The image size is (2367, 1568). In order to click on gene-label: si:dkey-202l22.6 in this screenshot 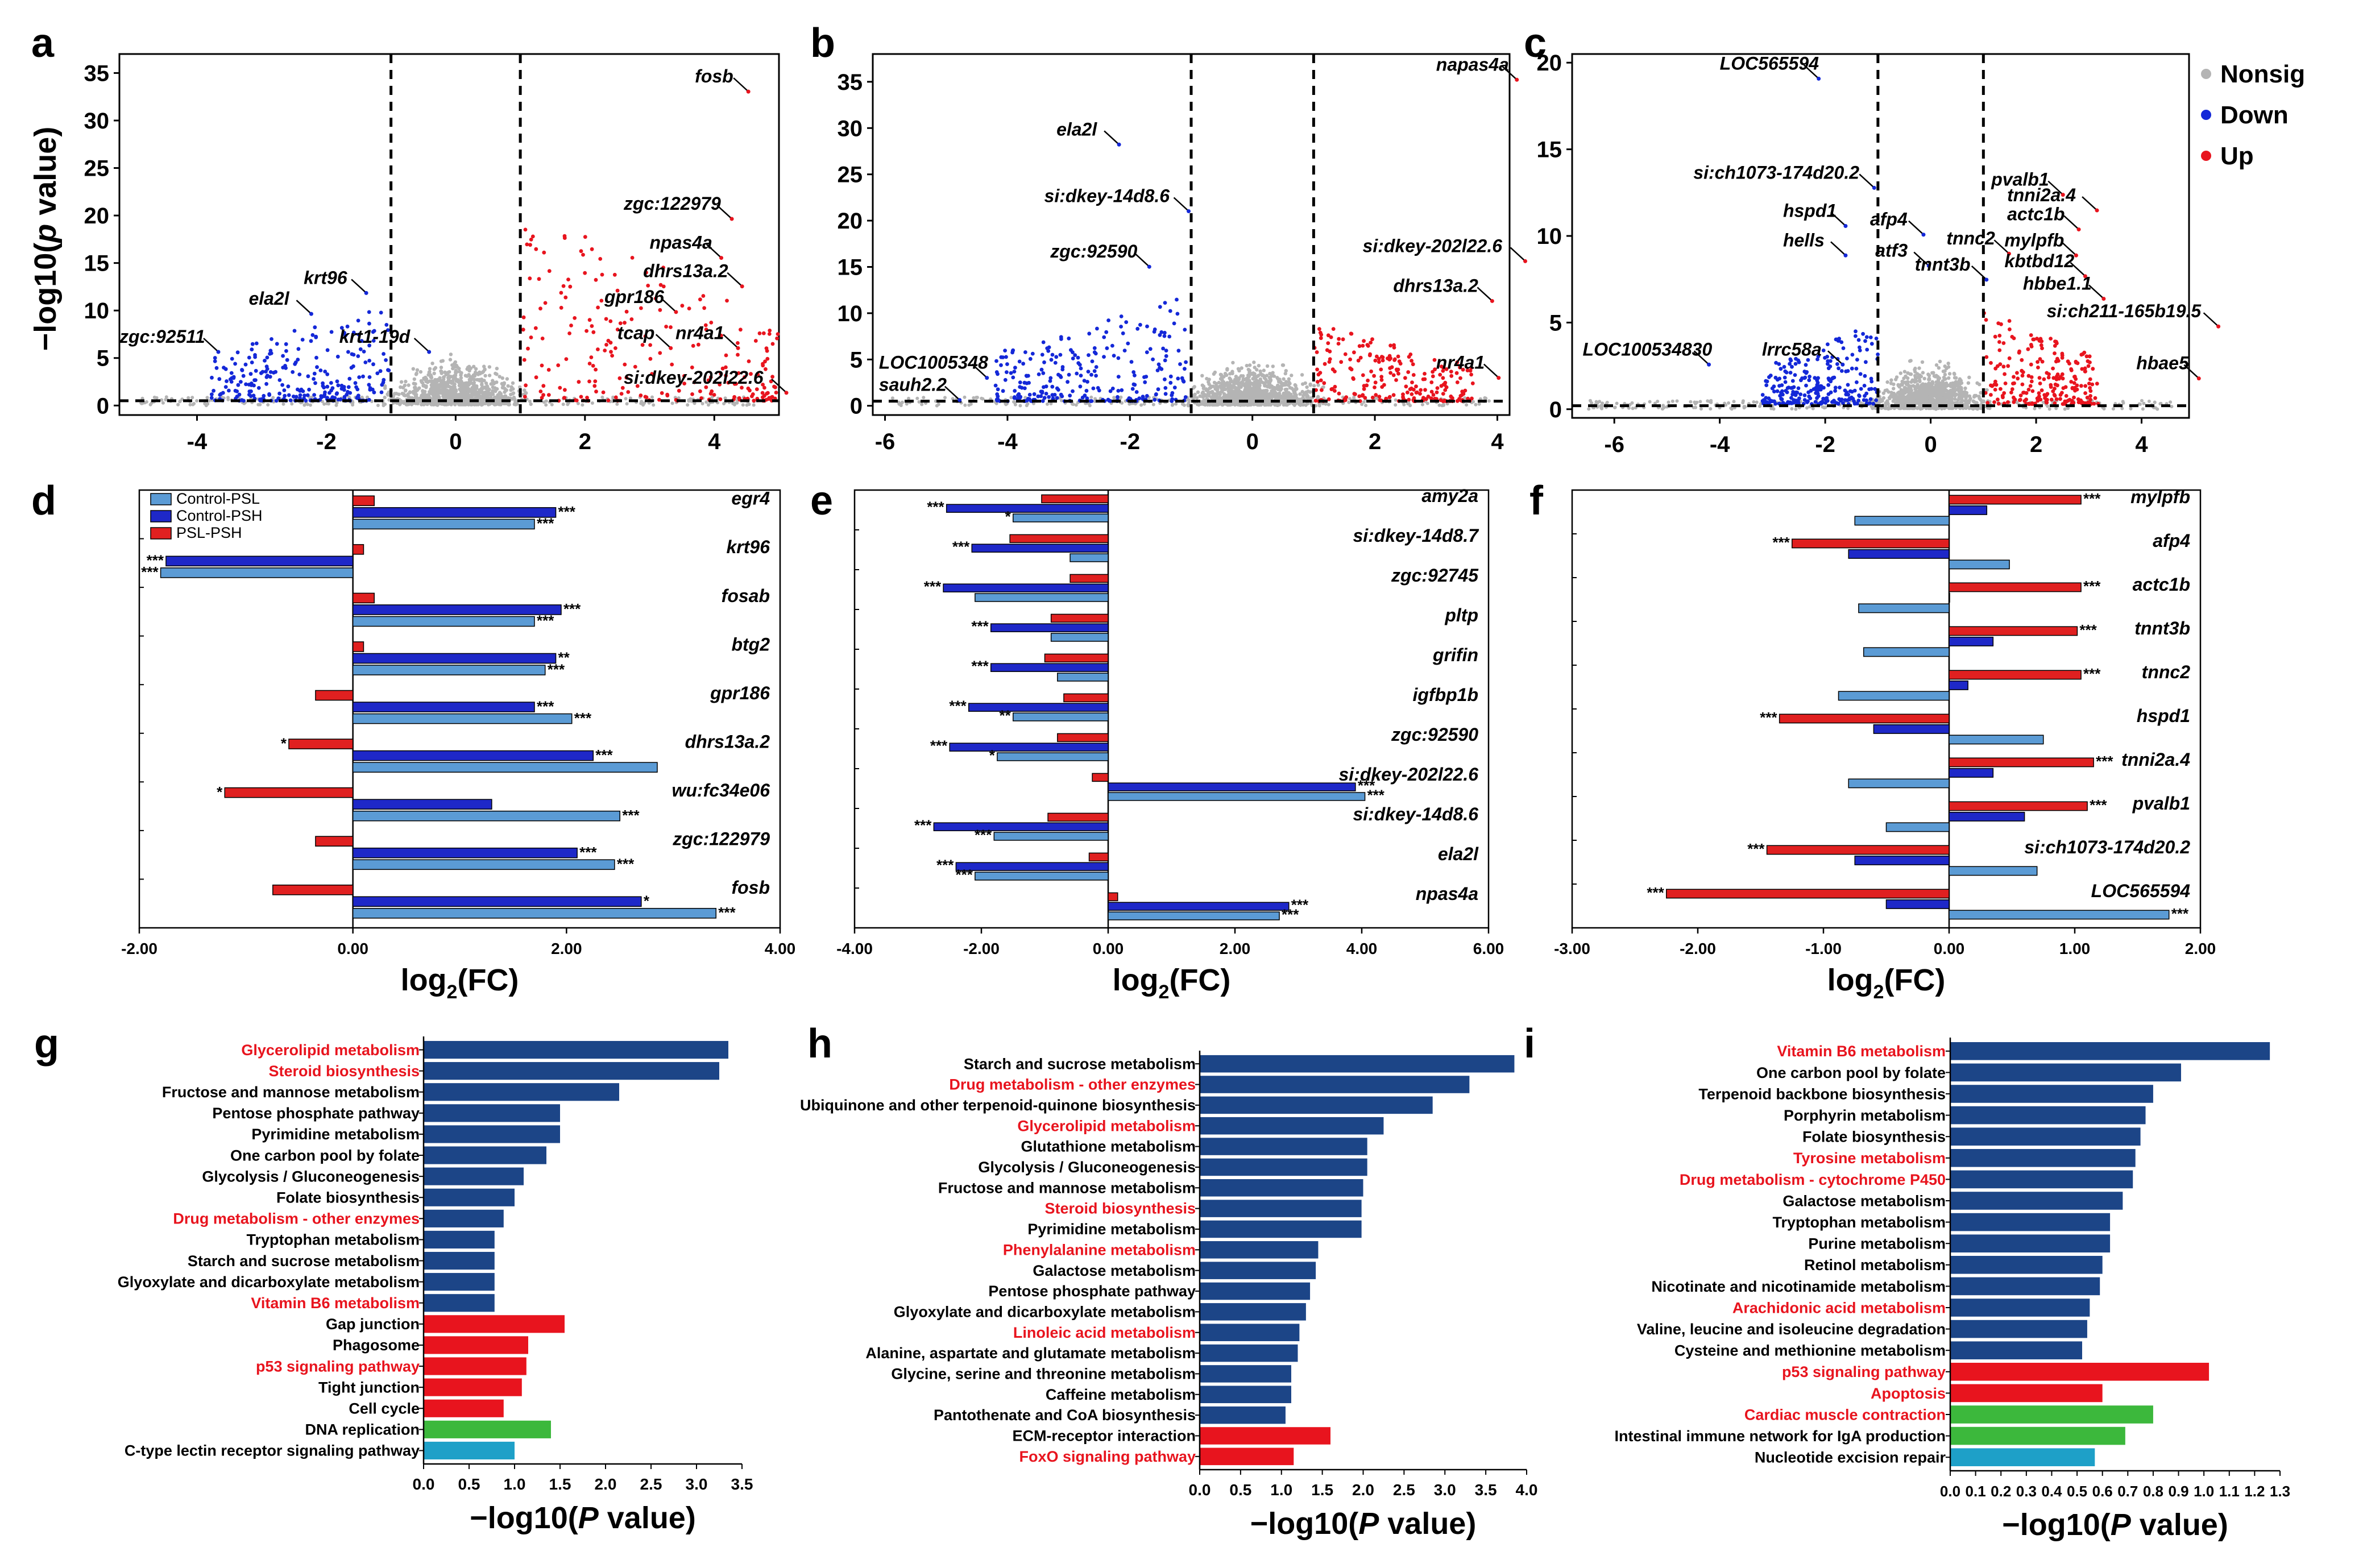, I will do `click(1433, 245)`.